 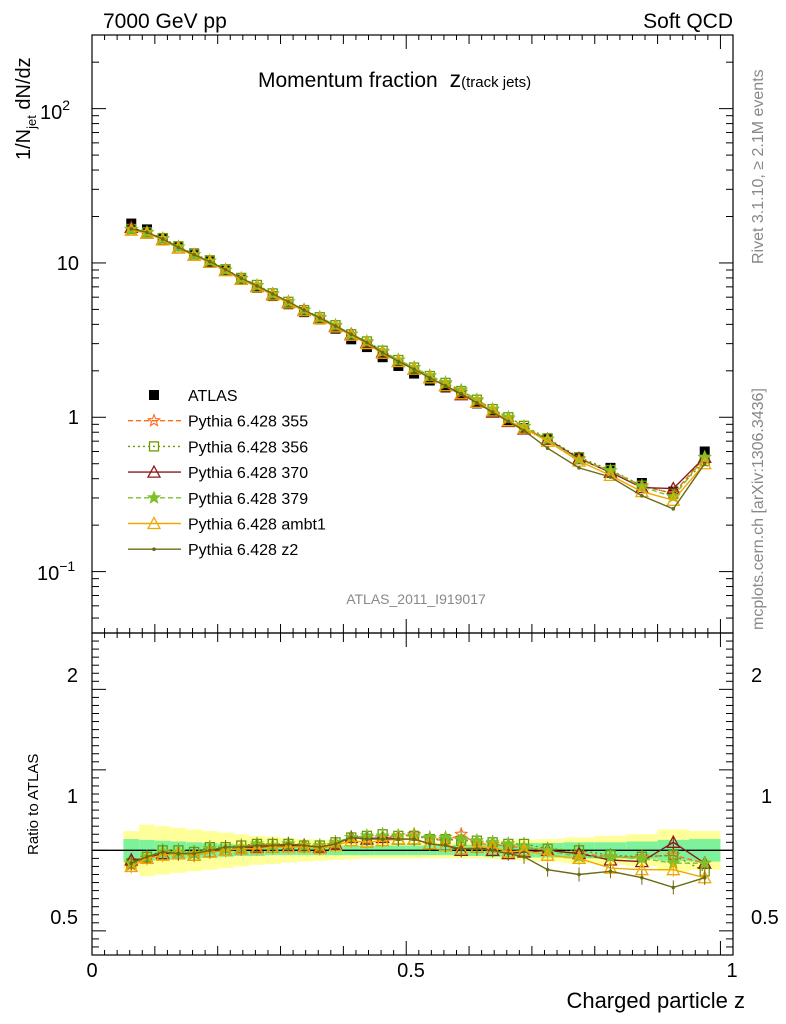 I want to click on main-ylabel-sub: jet, so click(x=31, y=122).